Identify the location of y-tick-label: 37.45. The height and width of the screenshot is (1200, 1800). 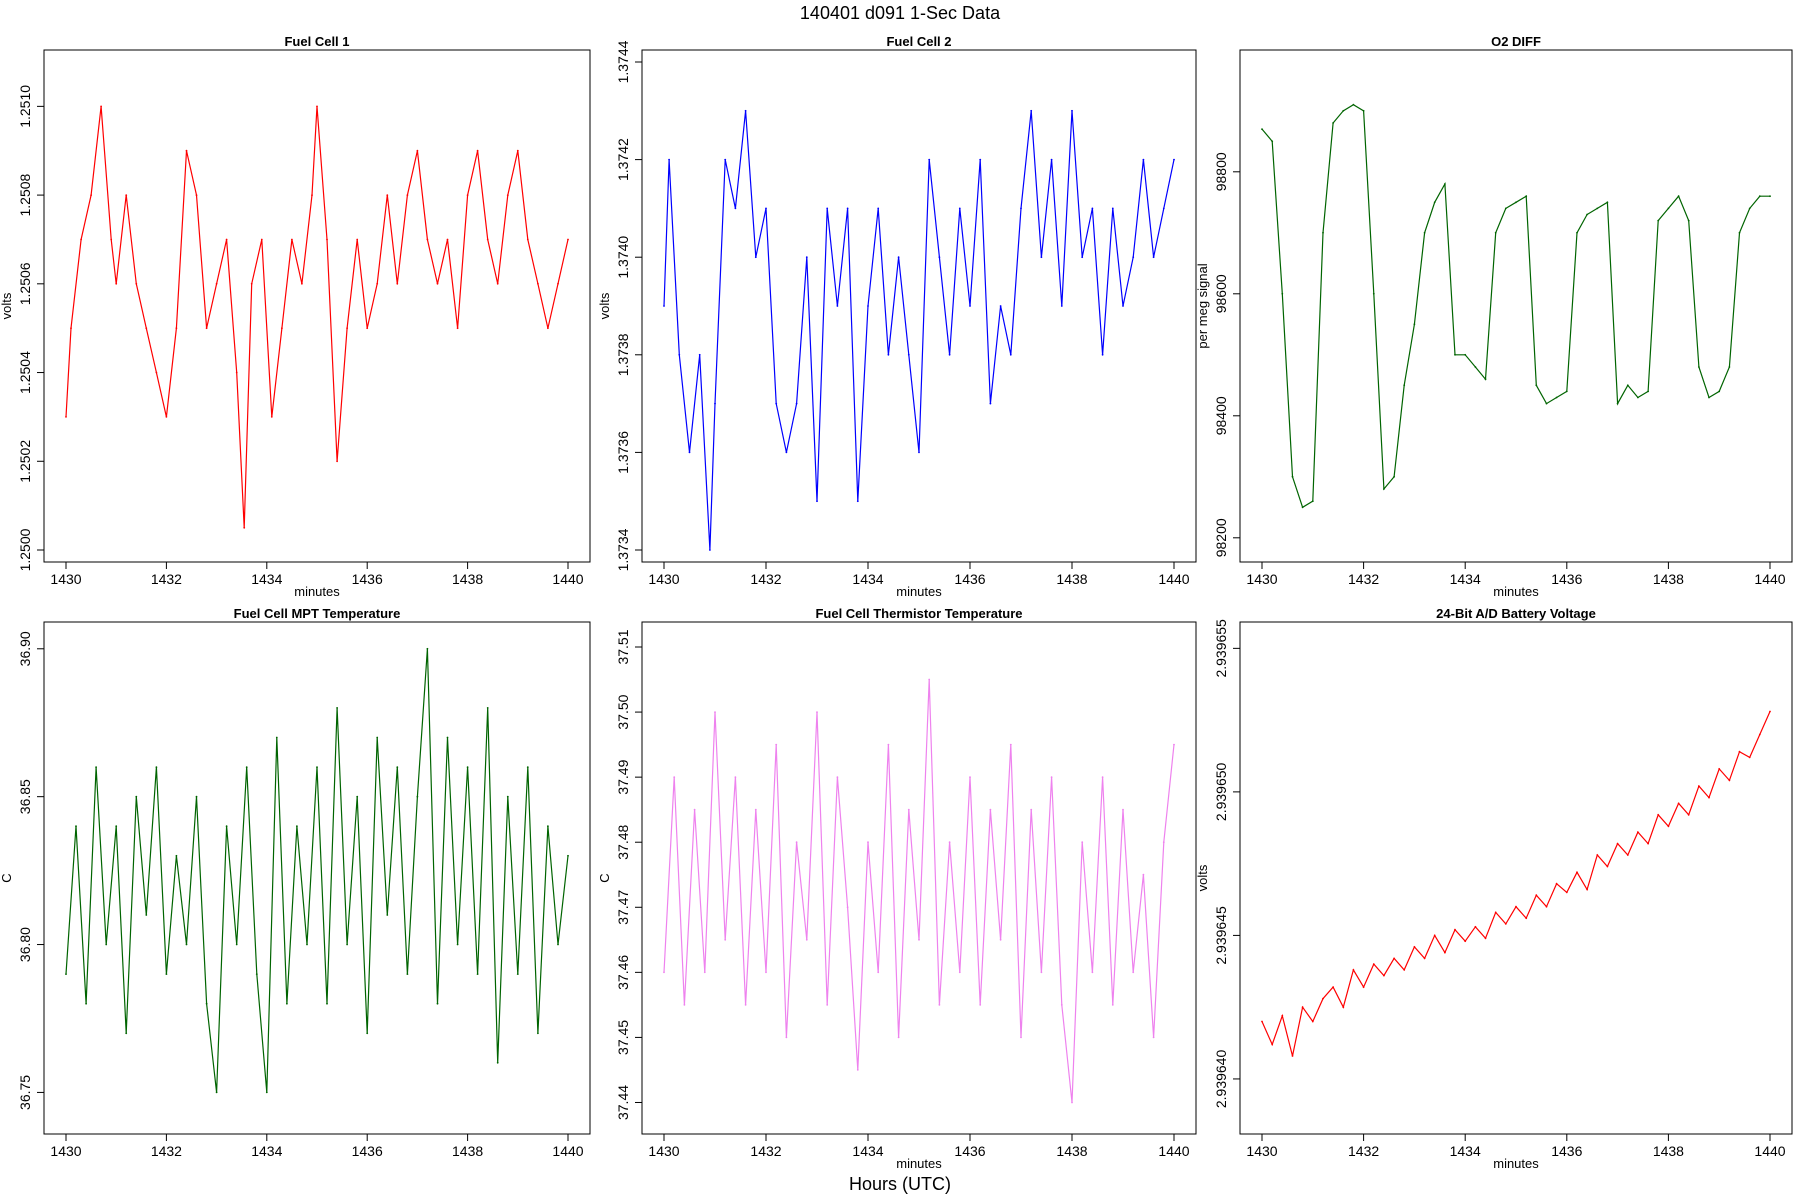
(623, 1037).